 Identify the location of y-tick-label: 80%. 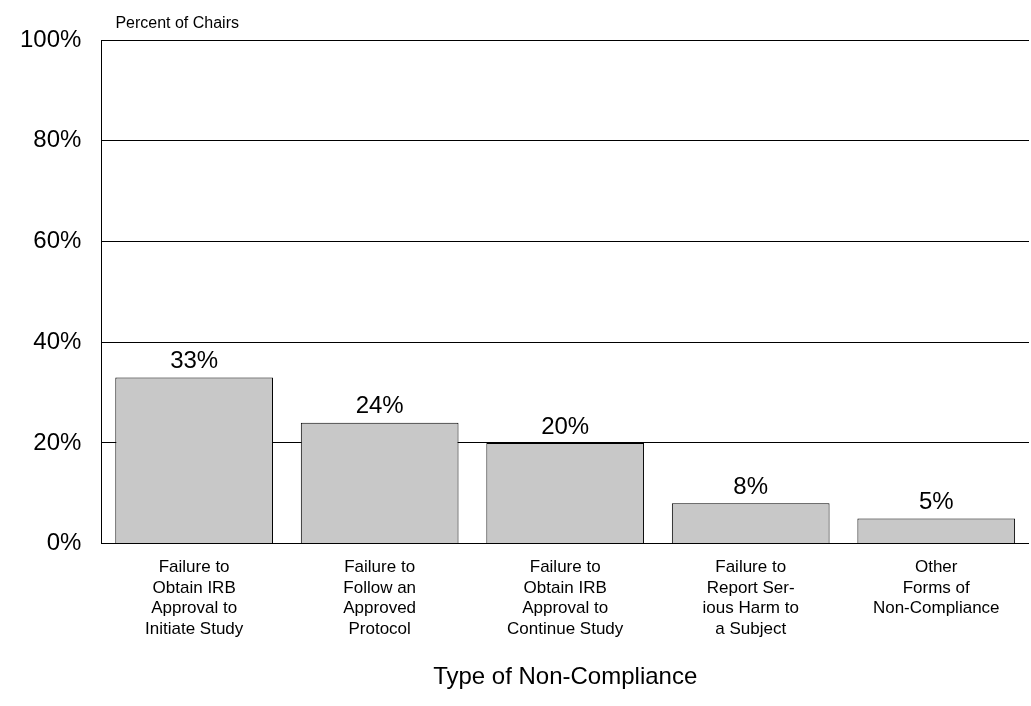
(57, 139).